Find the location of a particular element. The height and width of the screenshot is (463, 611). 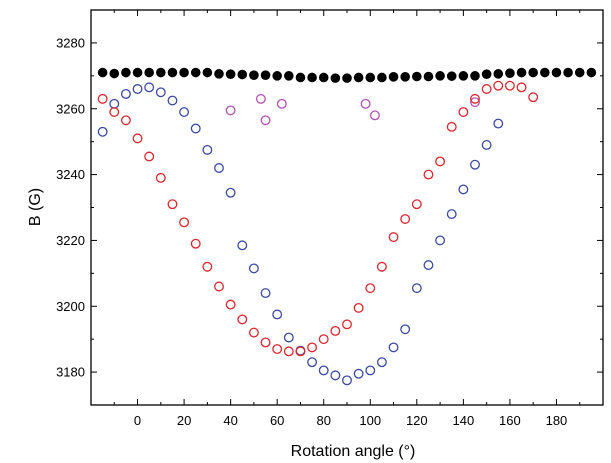

x-tick-label: 140 is located at coordinates (464, 420).